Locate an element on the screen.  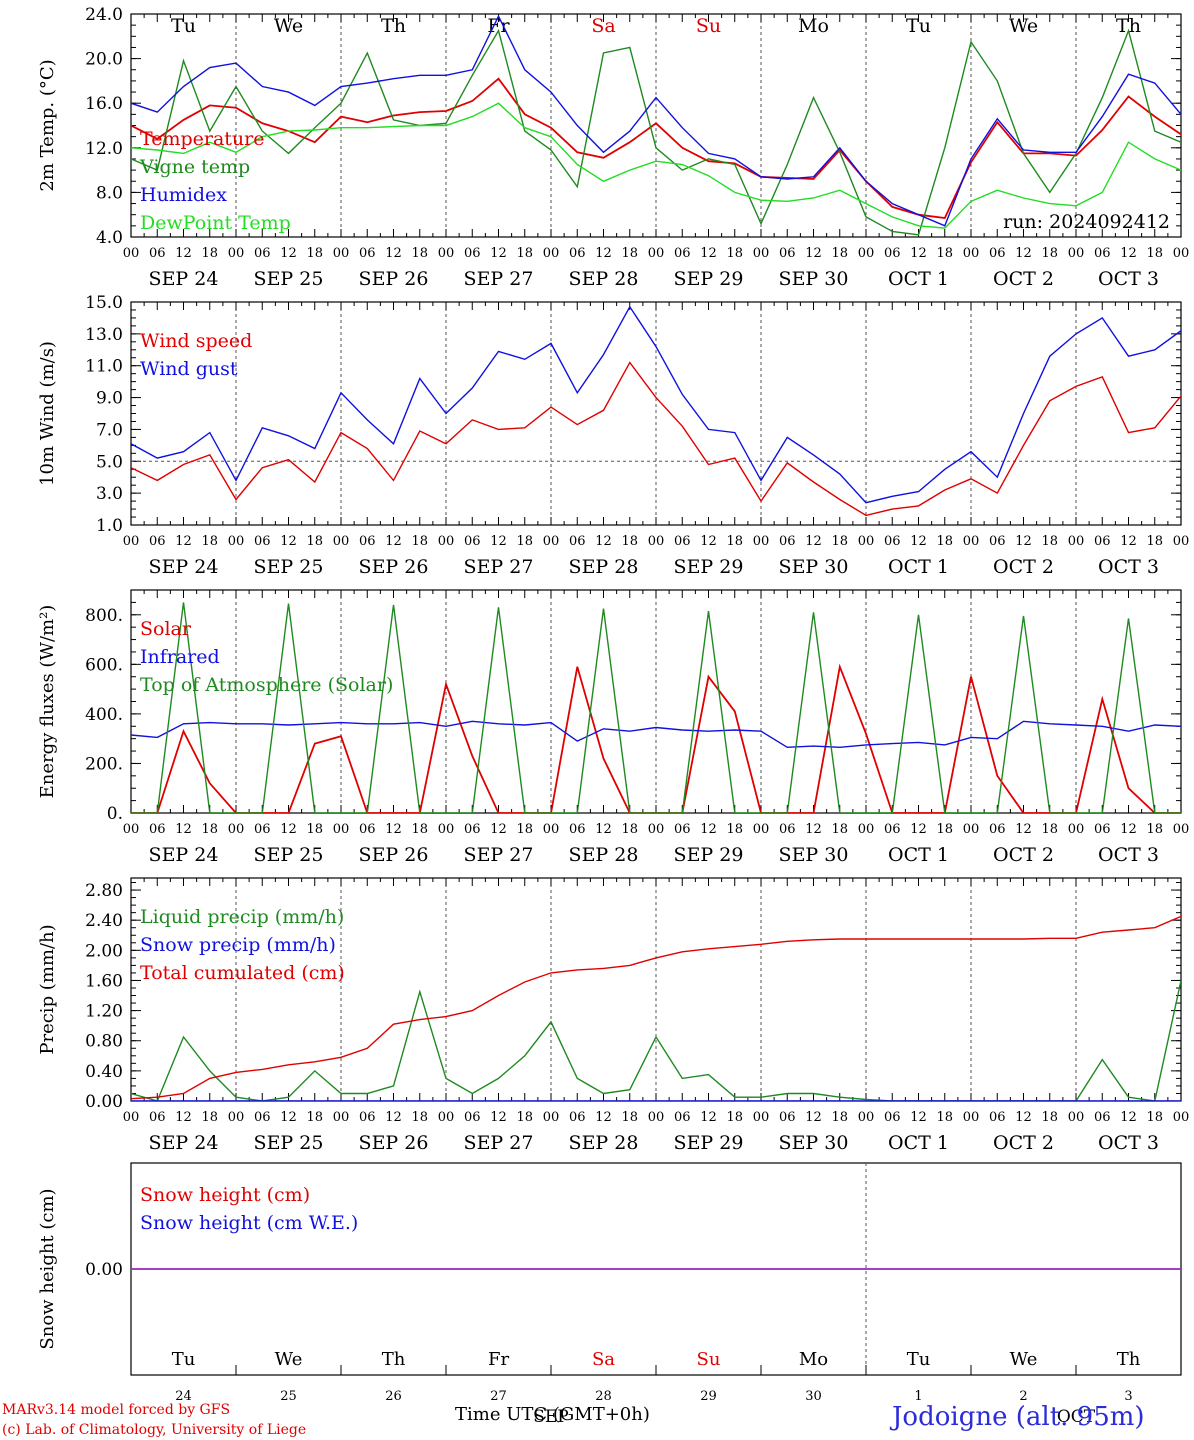
date-label: SEP 24 is located at coordinates (184, 279).